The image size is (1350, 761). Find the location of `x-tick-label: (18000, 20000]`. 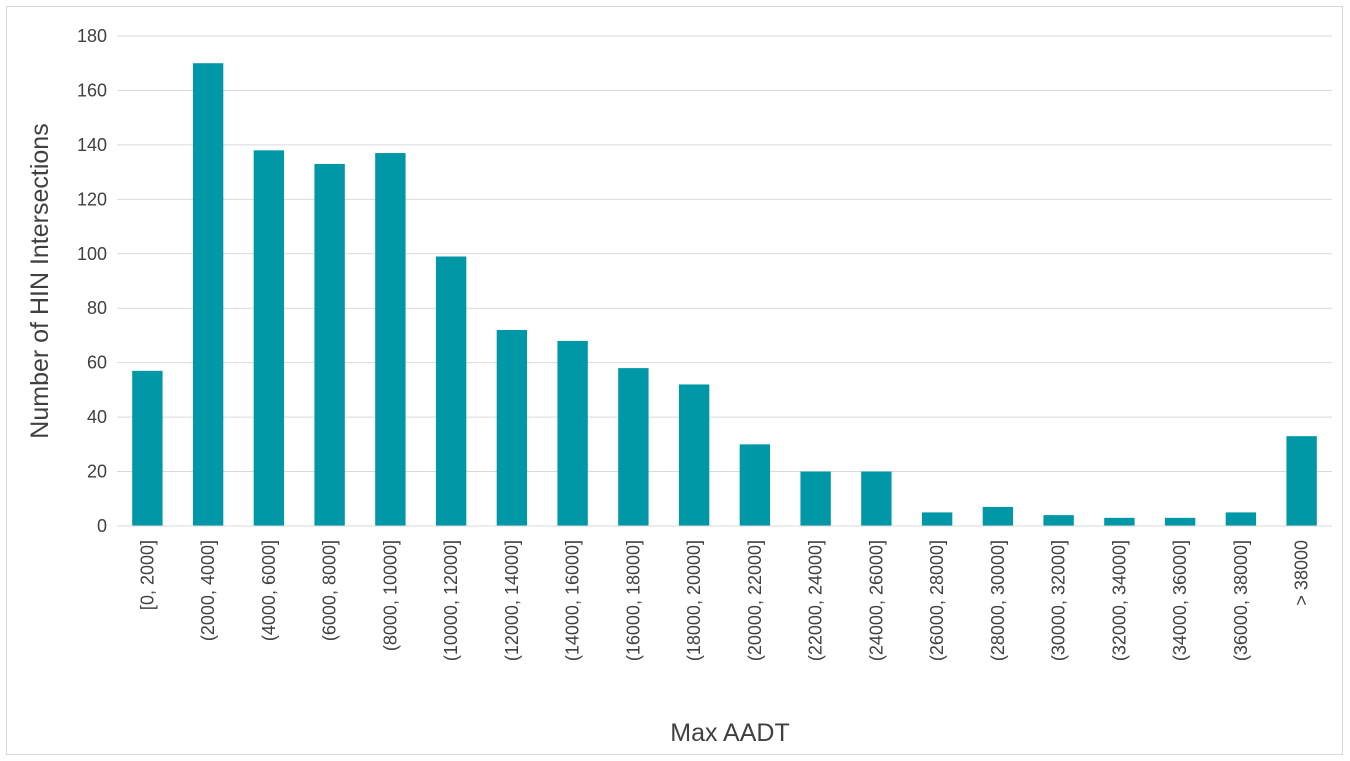

x-tick-label: (18000, 20000] is located at coordinates (694, 600).